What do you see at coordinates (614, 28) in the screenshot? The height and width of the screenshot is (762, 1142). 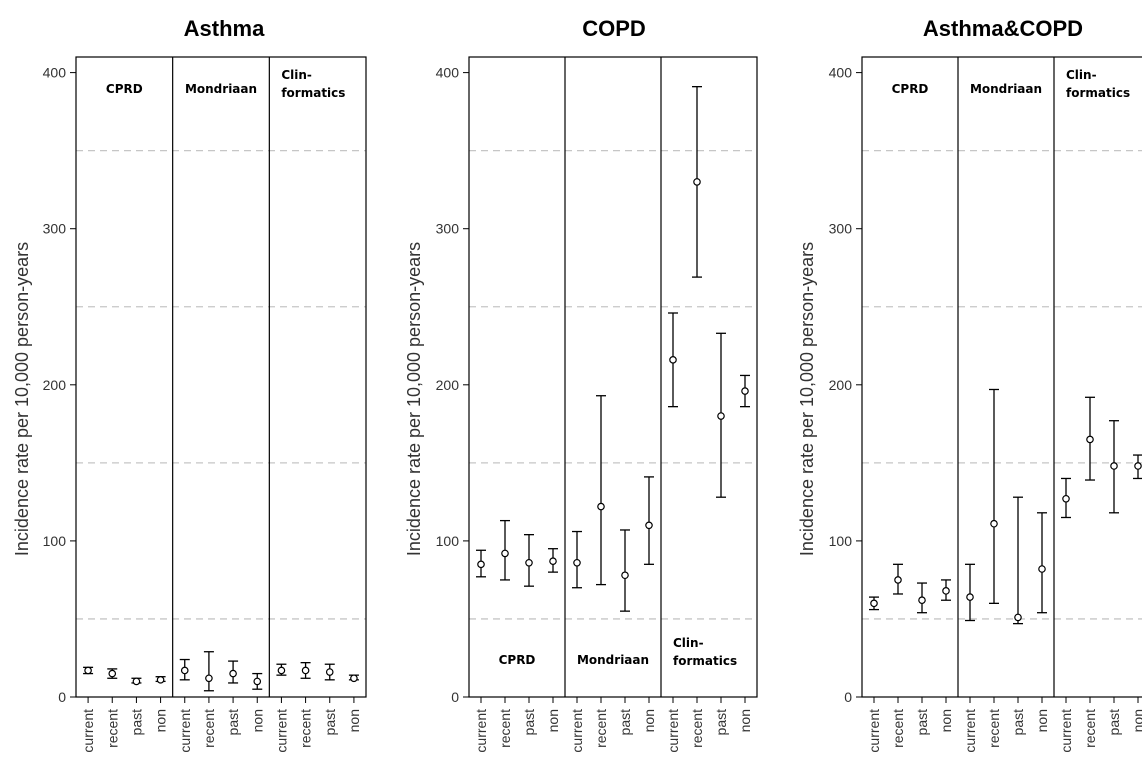 I see `panel-title: COPD` at bounding box center [614, 28].